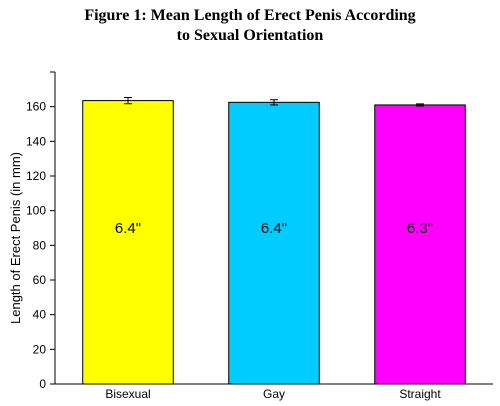 The height and width of the screenshot is (406, 500). I want to click on y-tick-label: 80, so click(40, 245).